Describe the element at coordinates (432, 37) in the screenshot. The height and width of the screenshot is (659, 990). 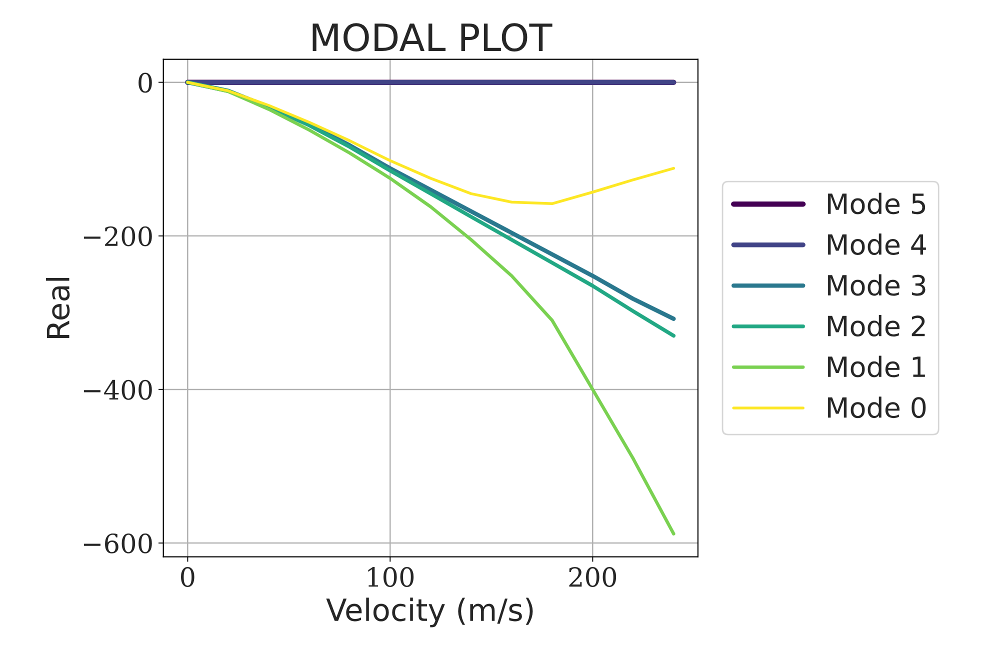
I see `chart-title: MODAL PLOT` at that location.